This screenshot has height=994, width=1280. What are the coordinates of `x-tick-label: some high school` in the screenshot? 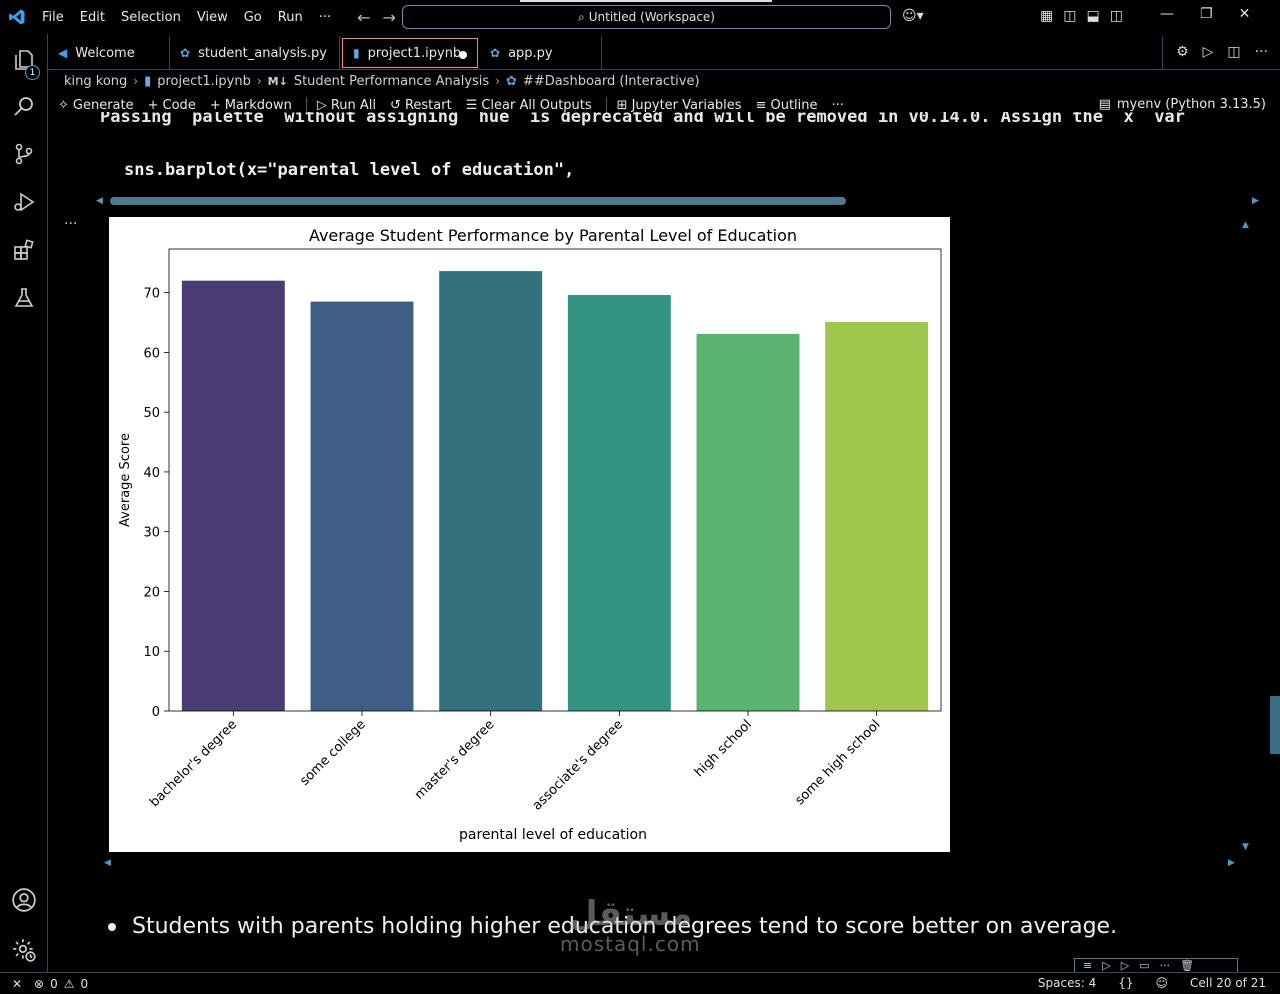 It's located at (837, 762).